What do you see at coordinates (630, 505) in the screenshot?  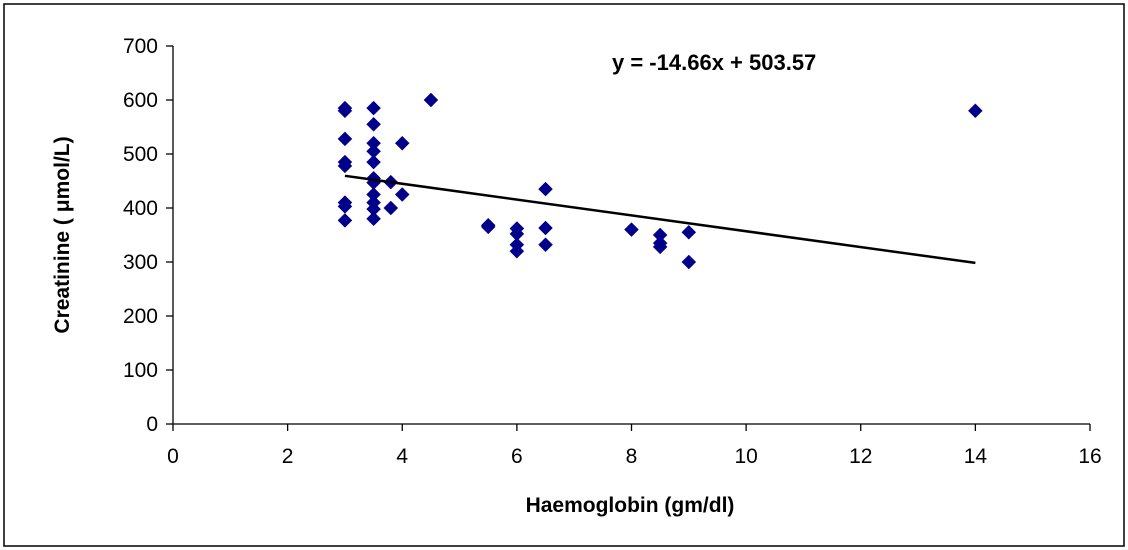 I see `x-axis-title: Haemoglobin (gm/dl)` at bounding box center [630, 505].